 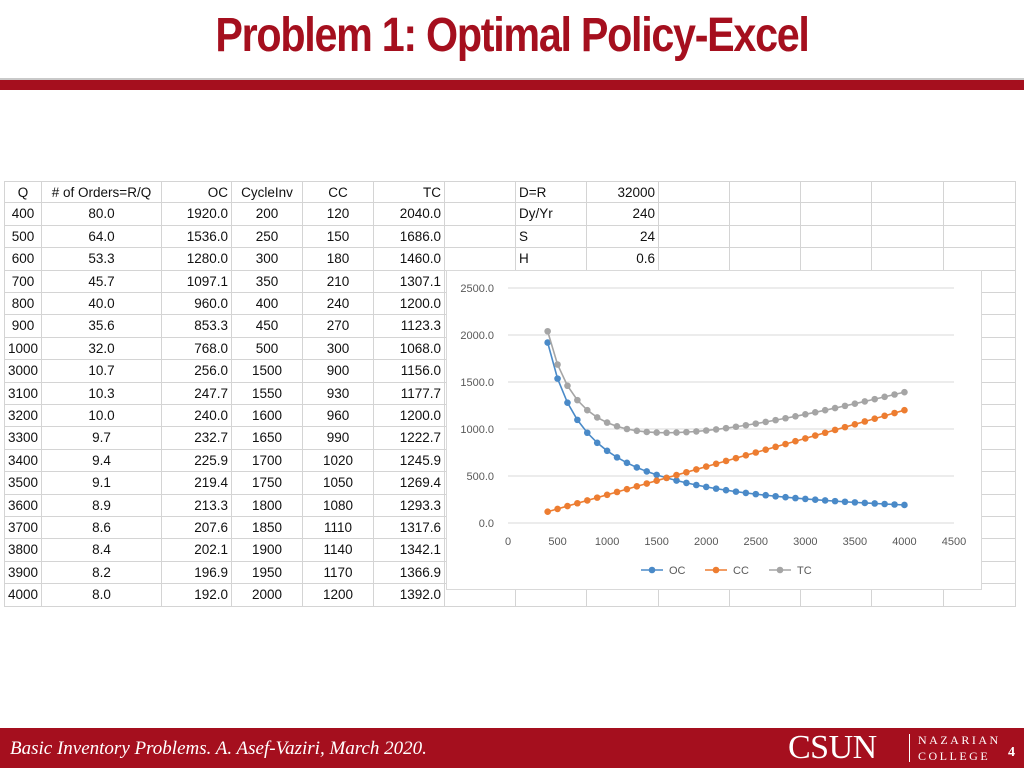 I want to click on table-cell: 10.7, so click(x=102, y=371).